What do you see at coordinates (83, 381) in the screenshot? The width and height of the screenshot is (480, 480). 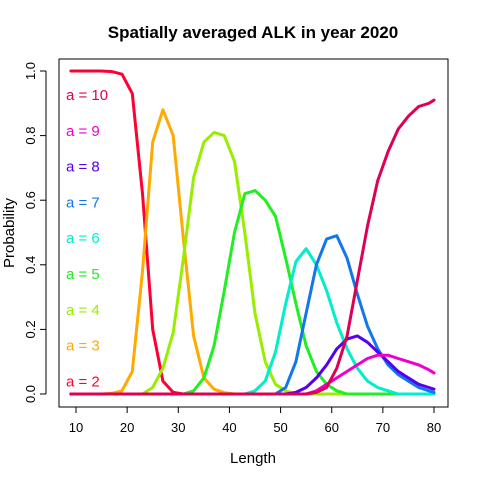 I see `legend-item: a = 2` at bounding box center [83, 381].